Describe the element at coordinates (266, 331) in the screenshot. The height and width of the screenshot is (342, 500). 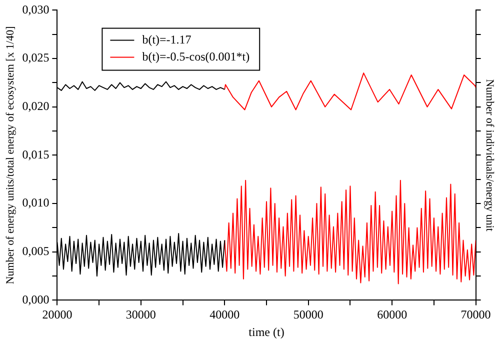
I see `x-axis-title: time (t)` at that location.